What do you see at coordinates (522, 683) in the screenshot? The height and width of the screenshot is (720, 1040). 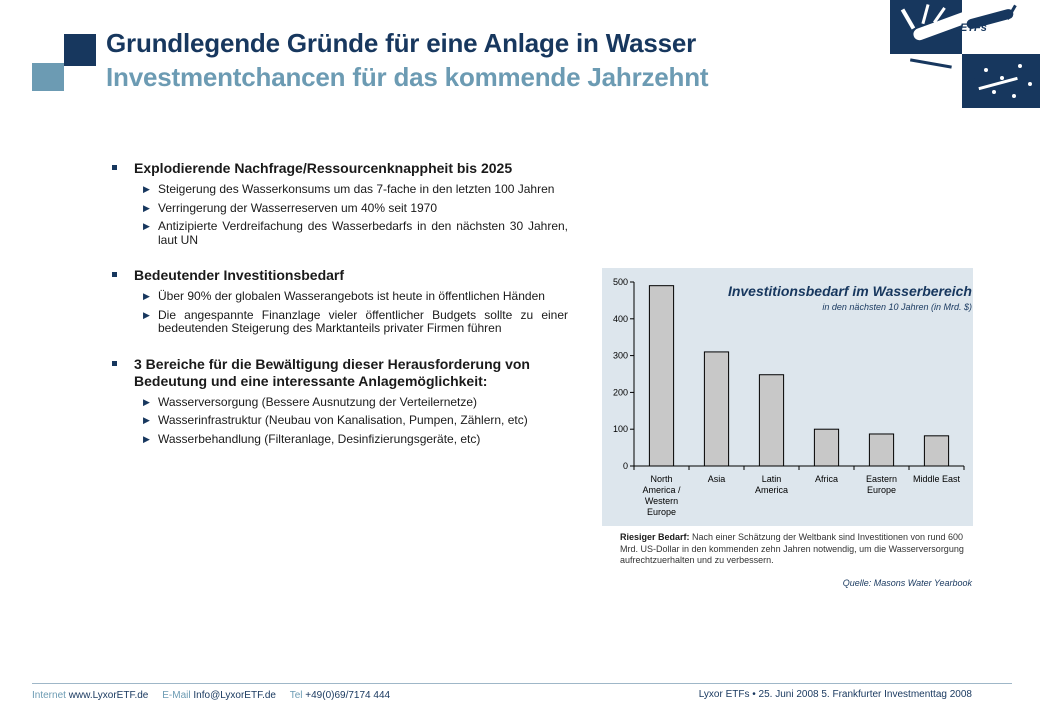 I see `footer-divider` at bounding box center [522, 683].